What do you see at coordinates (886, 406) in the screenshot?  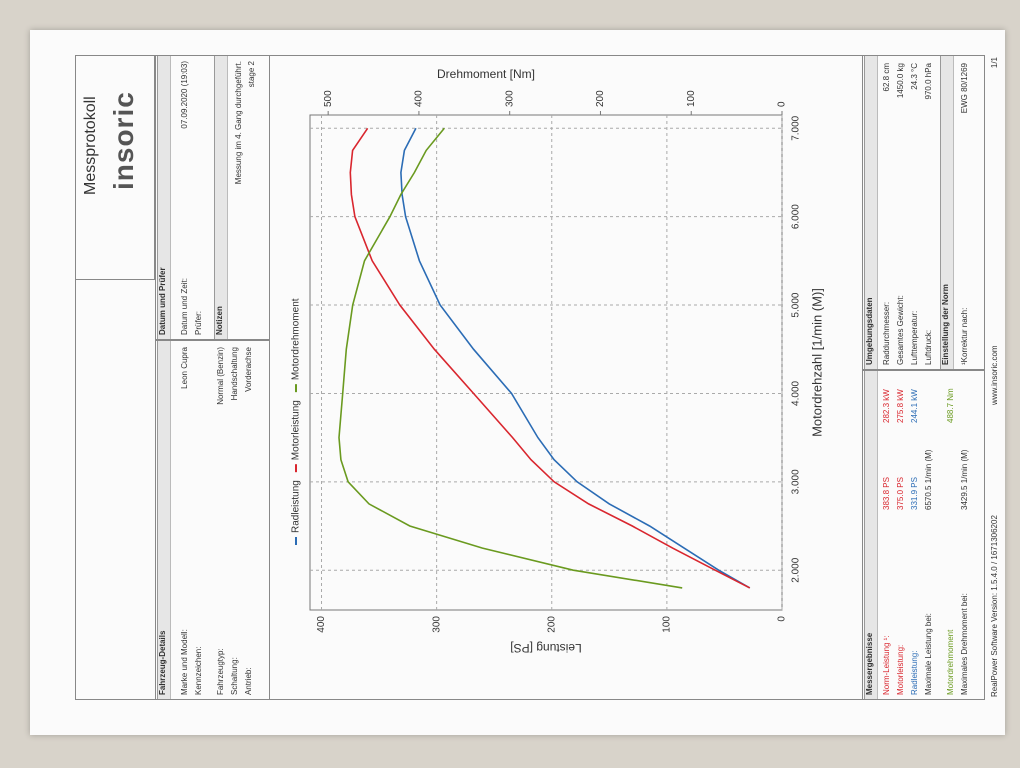 I see `row-value: 282.3 kW` at bounding box center [886, 406].